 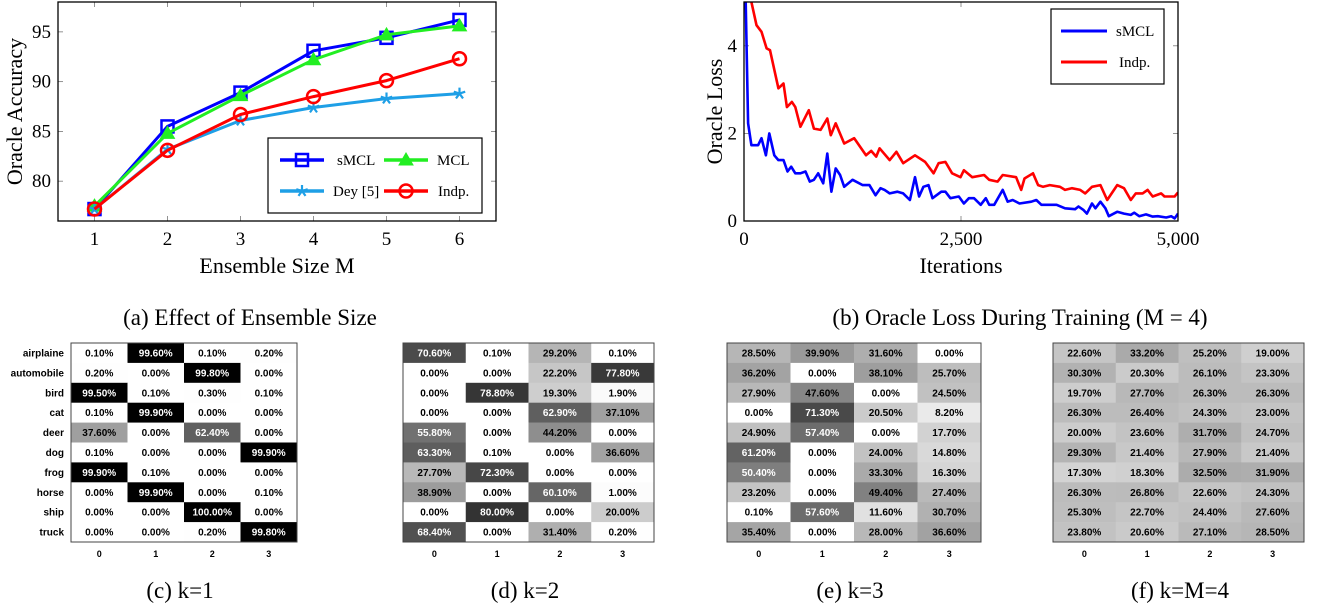 I want to click on heatmap-cell-value: 62.90%, so click(x=560, y=413).